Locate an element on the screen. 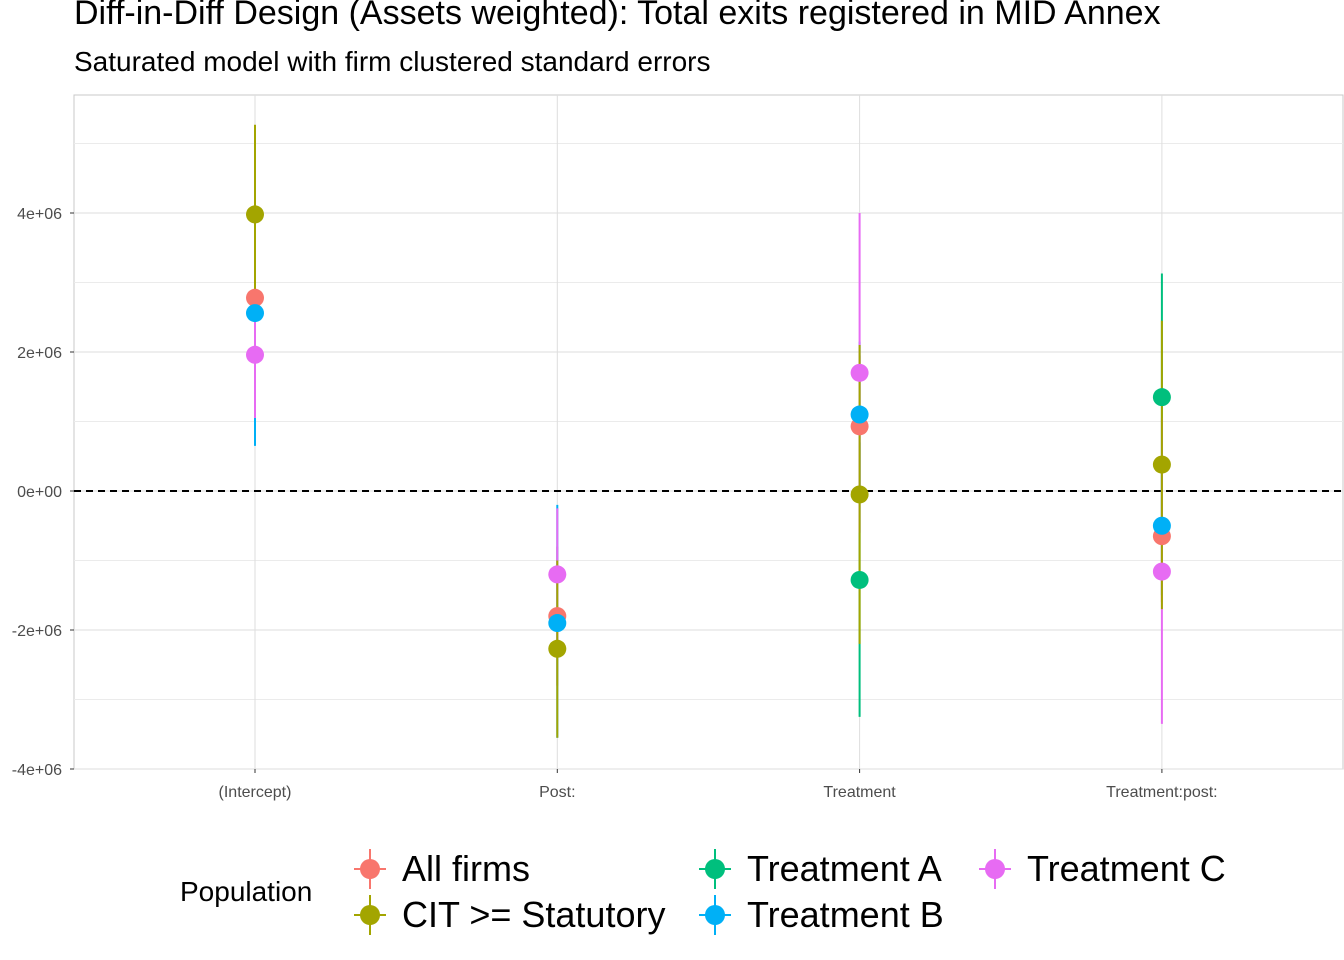  y-axis-ticks: -4e+06 -2e+06 0e+00 2e+06 4e+06 is located at coordinates (43, 492).